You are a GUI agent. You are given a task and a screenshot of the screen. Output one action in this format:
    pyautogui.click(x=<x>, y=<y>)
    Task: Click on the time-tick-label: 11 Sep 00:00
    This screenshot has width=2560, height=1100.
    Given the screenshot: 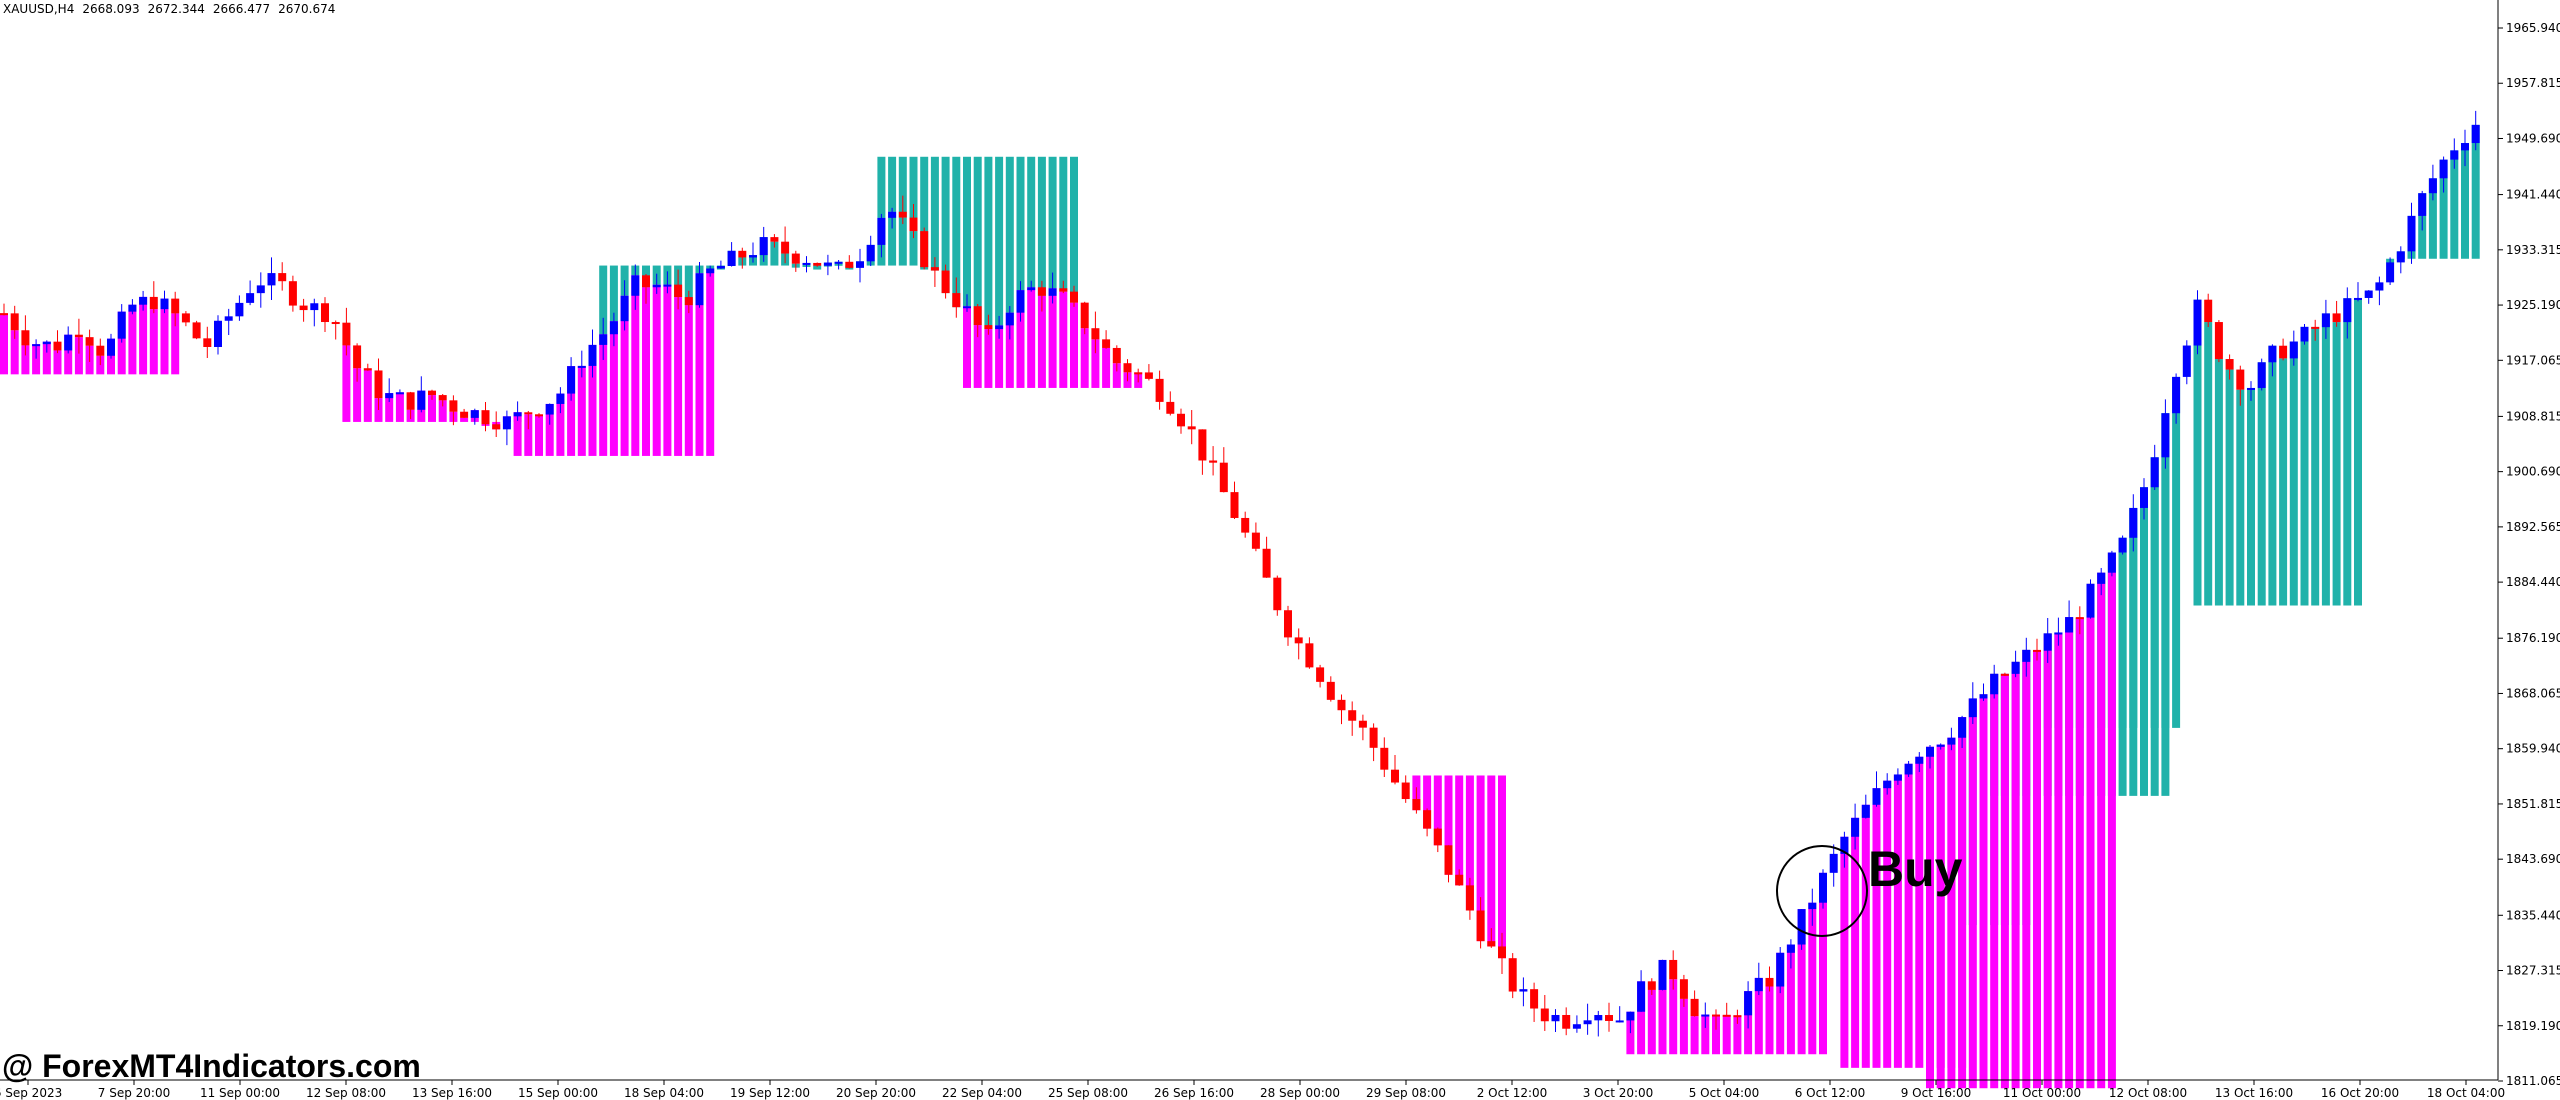 What is the action you would take?
    pyautogui.click(x=240, y=1093)
    